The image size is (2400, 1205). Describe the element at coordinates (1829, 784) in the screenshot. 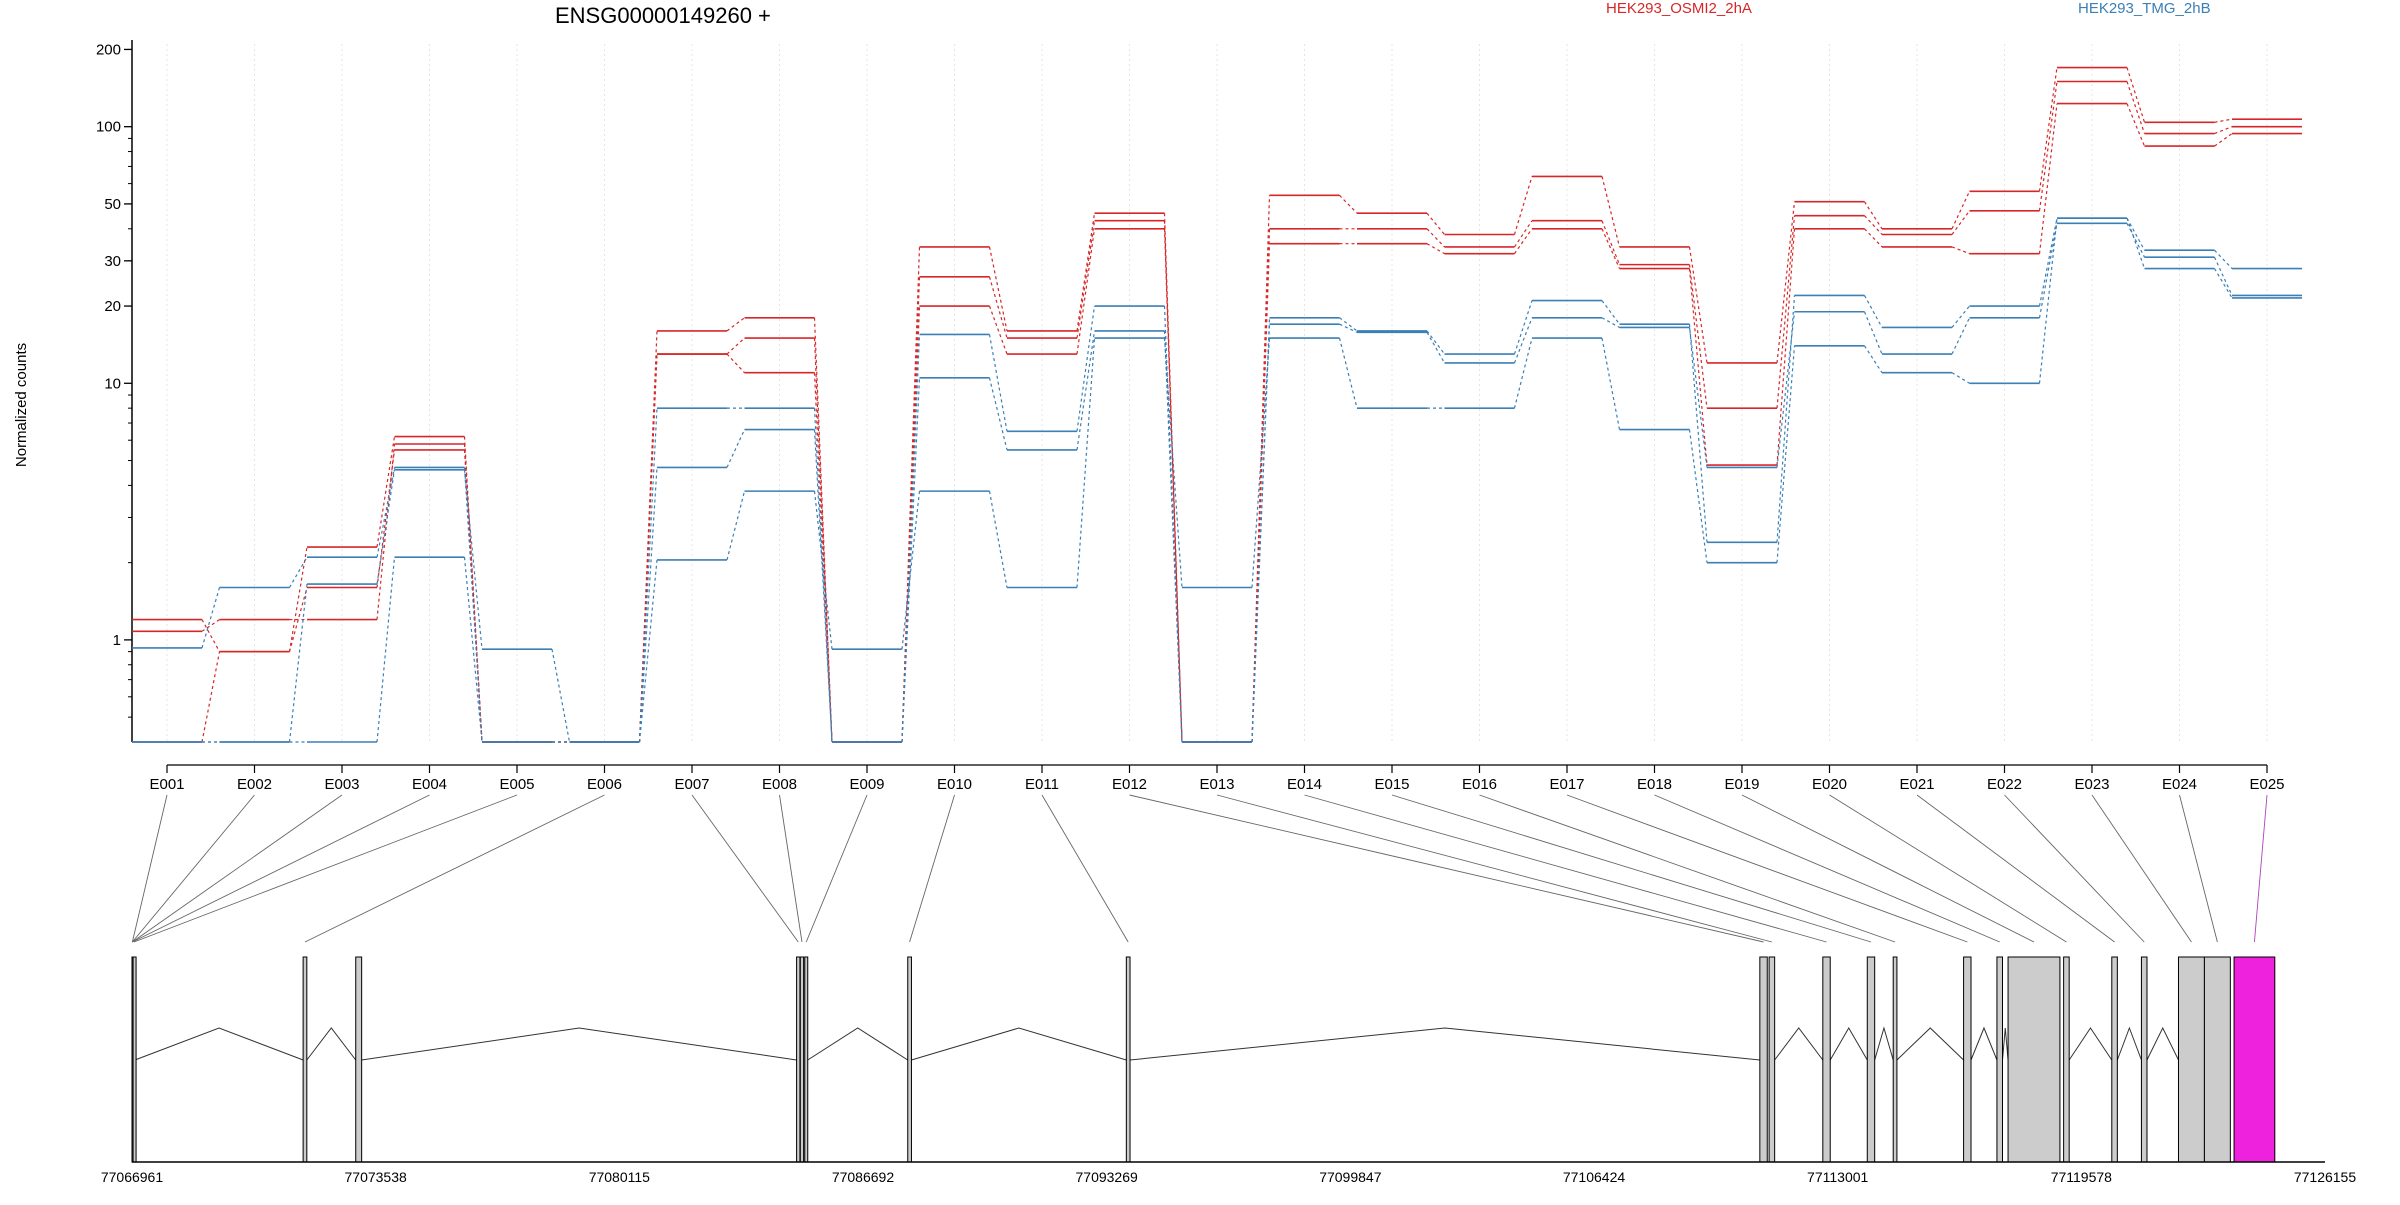

I see `x-tick-label: E020` at that location.